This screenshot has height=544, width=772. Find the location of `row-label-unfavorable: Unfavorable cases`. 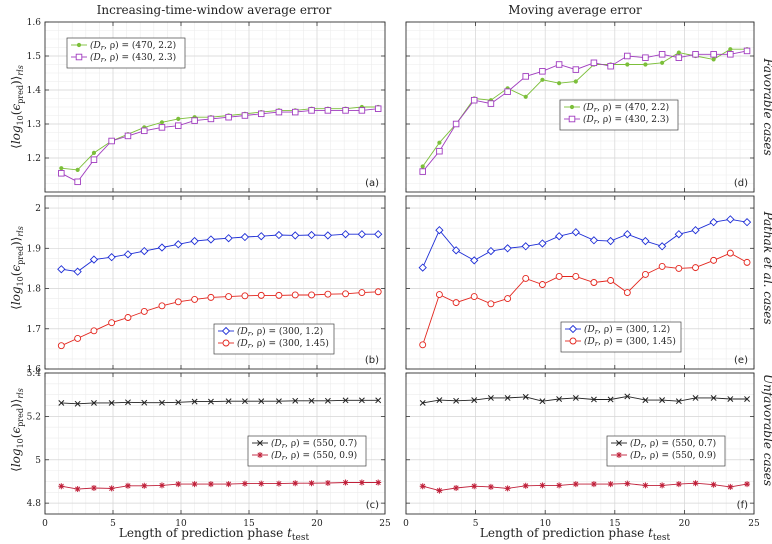

row-label-unfavorable: Unfavorable cases is located at coordinates (766, 430).